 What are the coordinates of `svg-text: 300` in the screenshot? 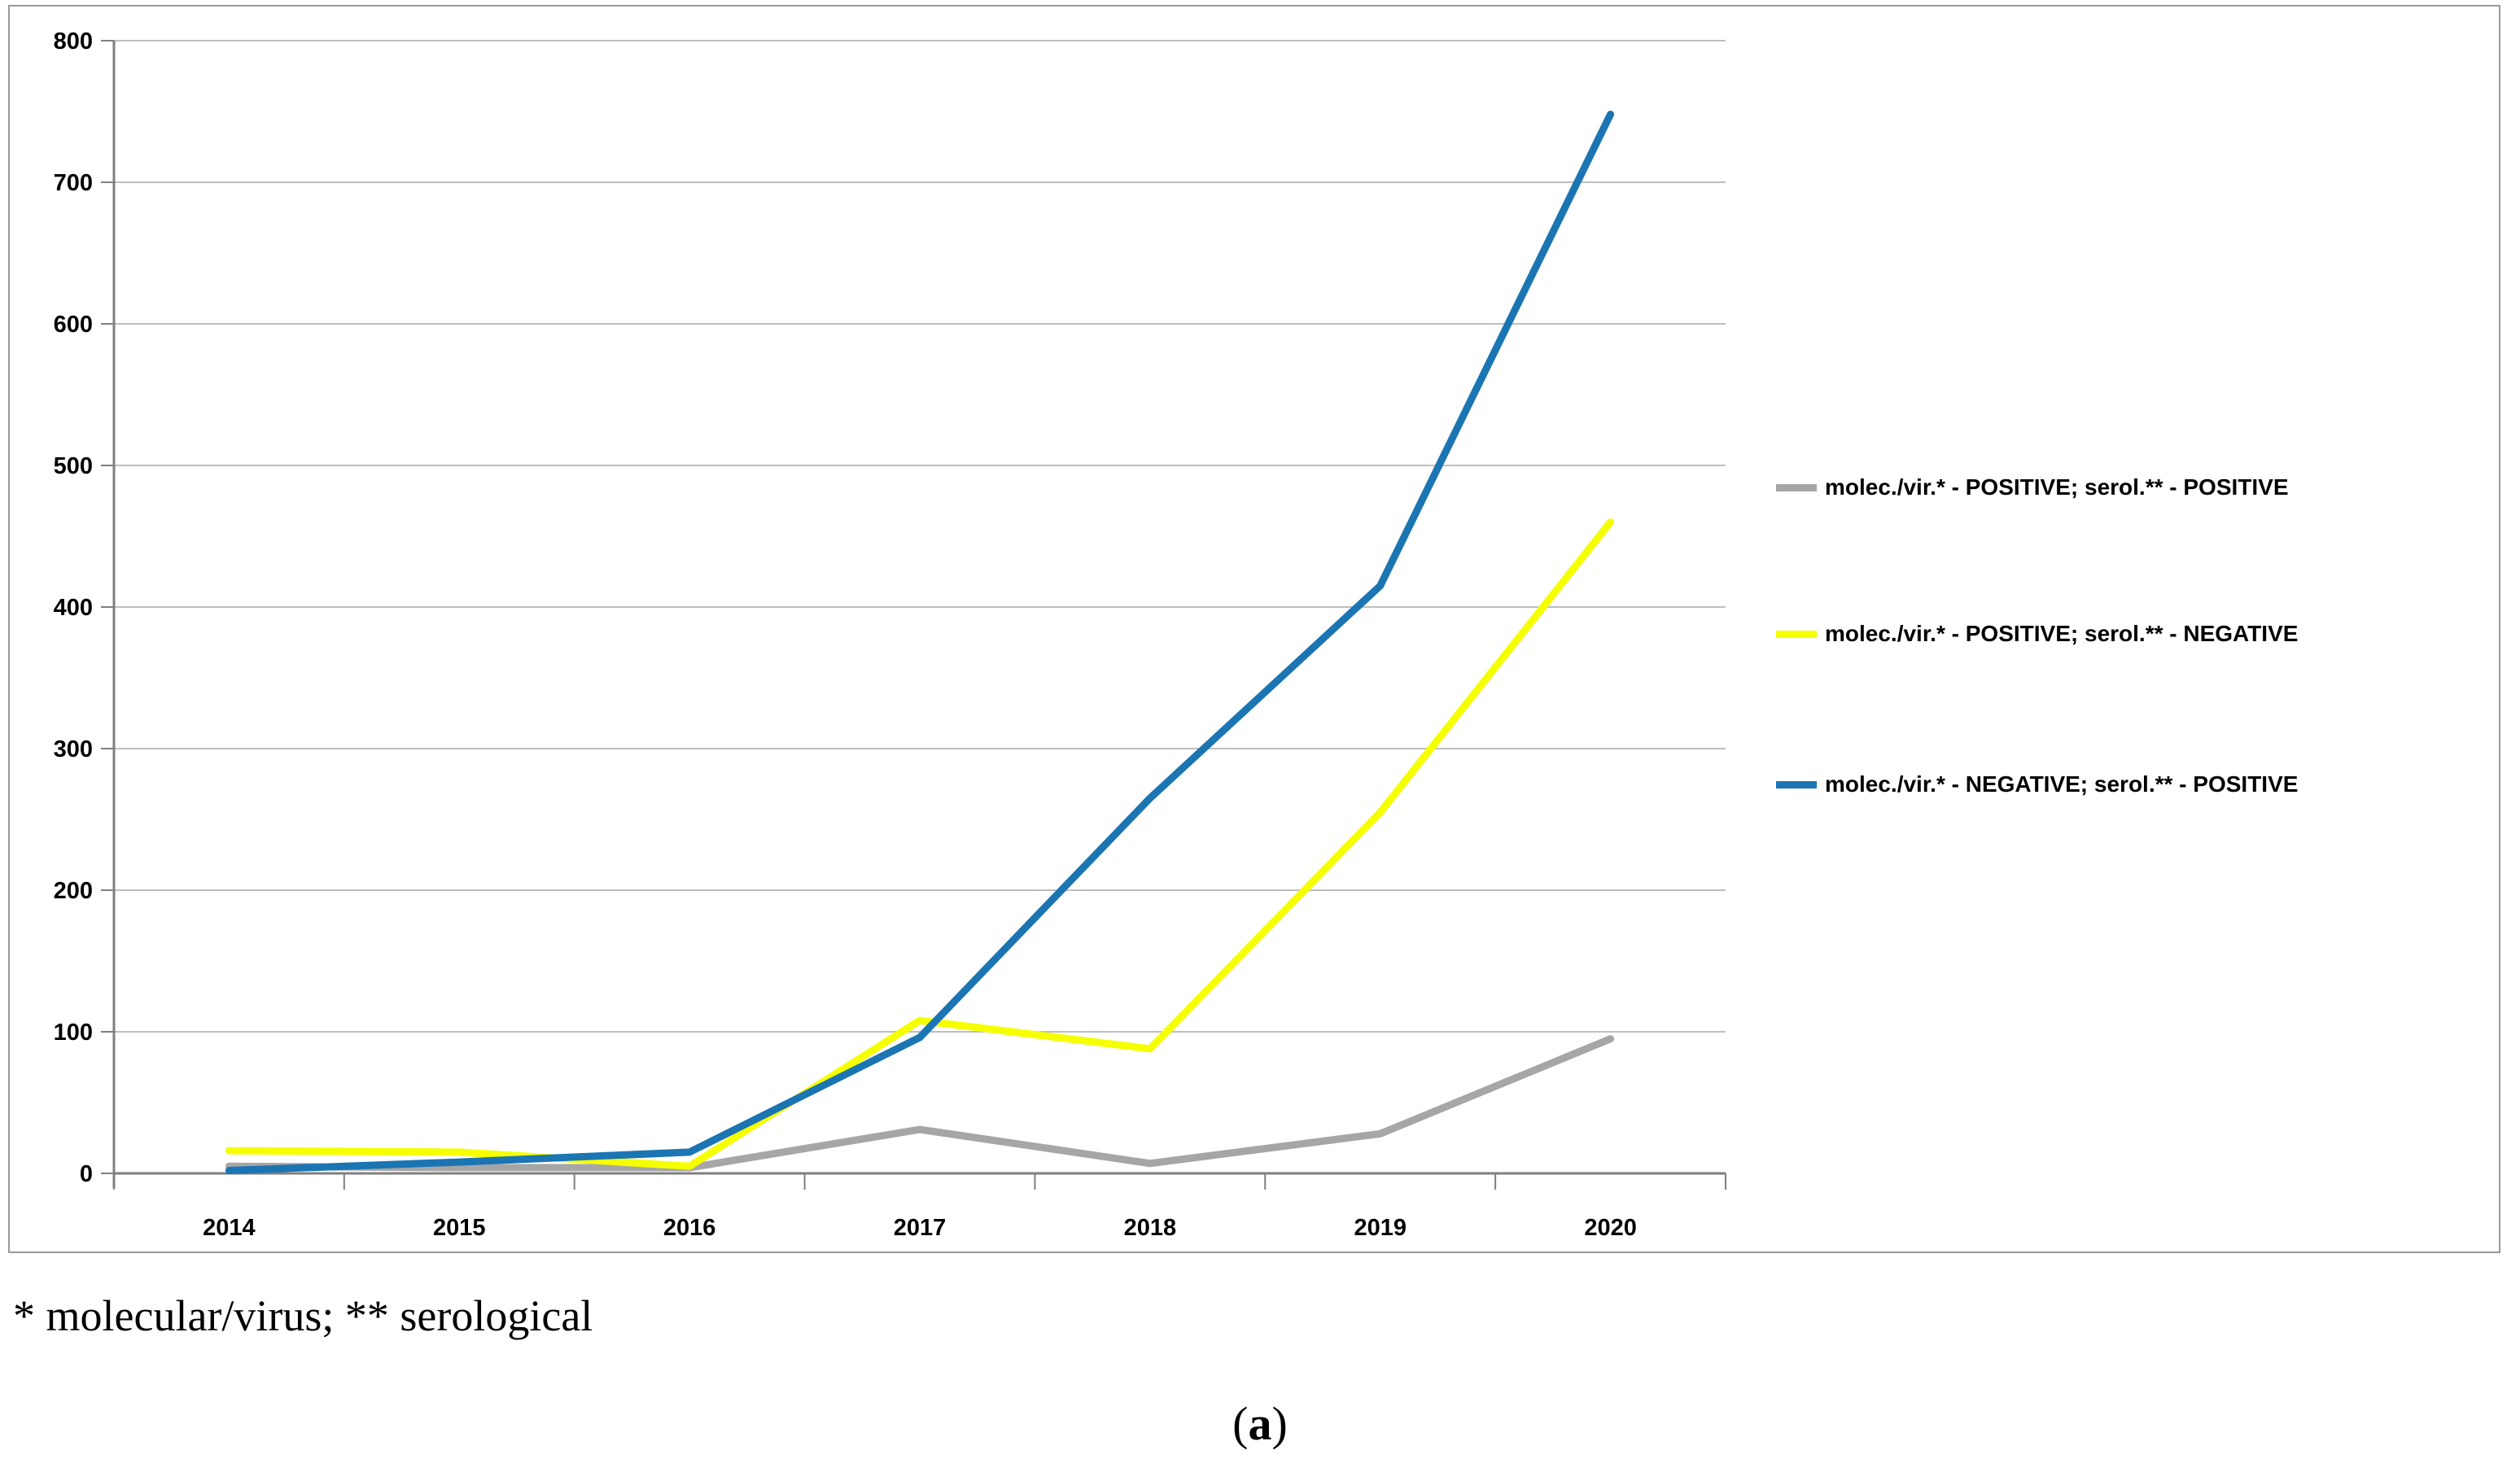 It's located at (74, 749).